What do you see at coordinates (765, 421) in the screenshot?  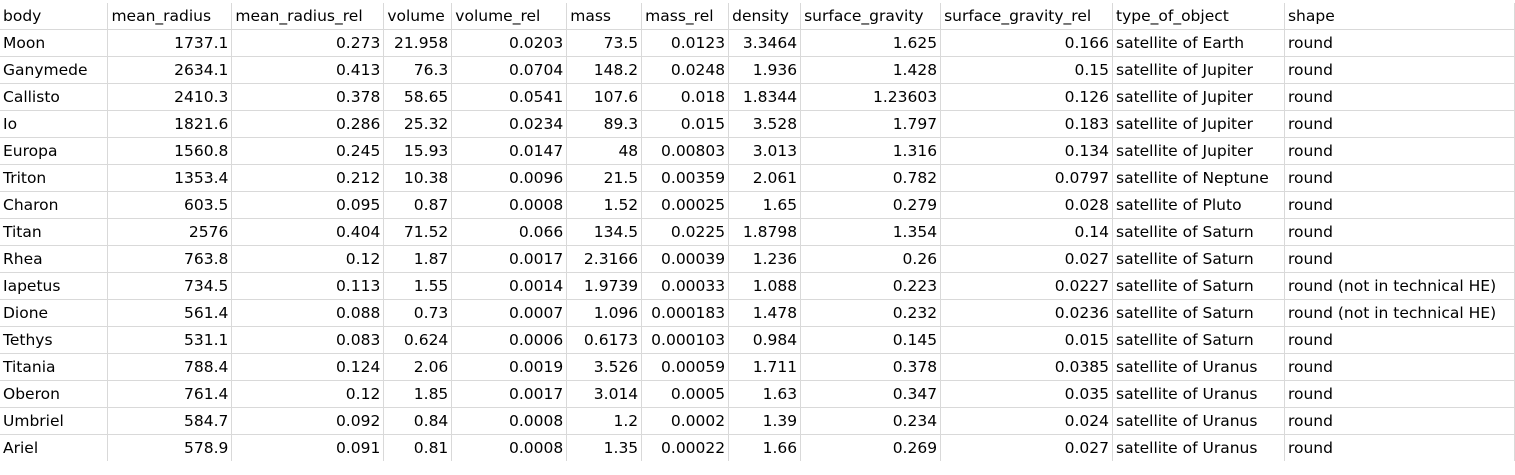 I see `cell-density: 1.39` at bounding box center [765, 421].